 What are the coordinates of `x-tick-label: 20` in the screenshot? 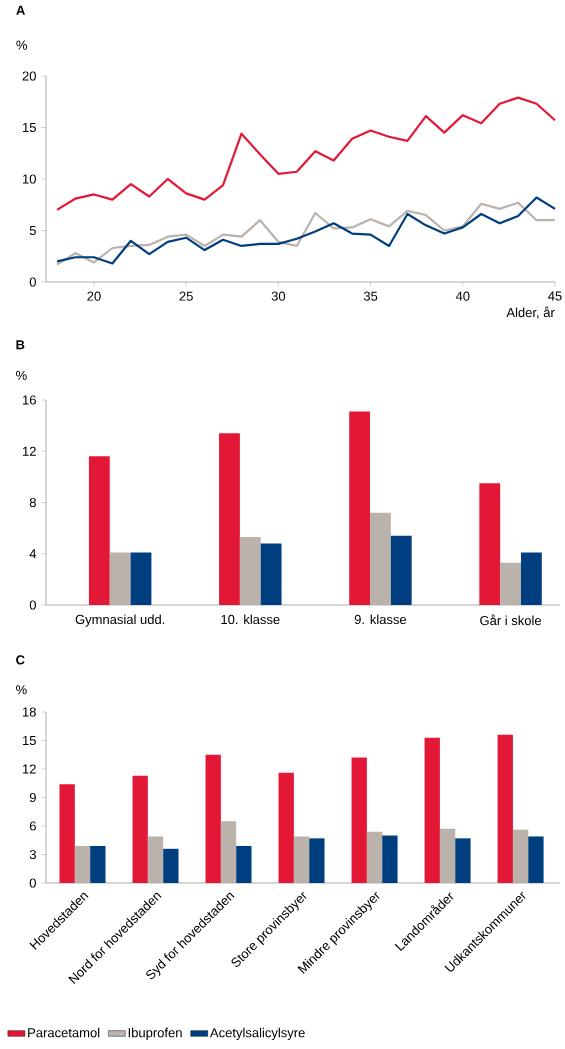 It's located at (94, 296).